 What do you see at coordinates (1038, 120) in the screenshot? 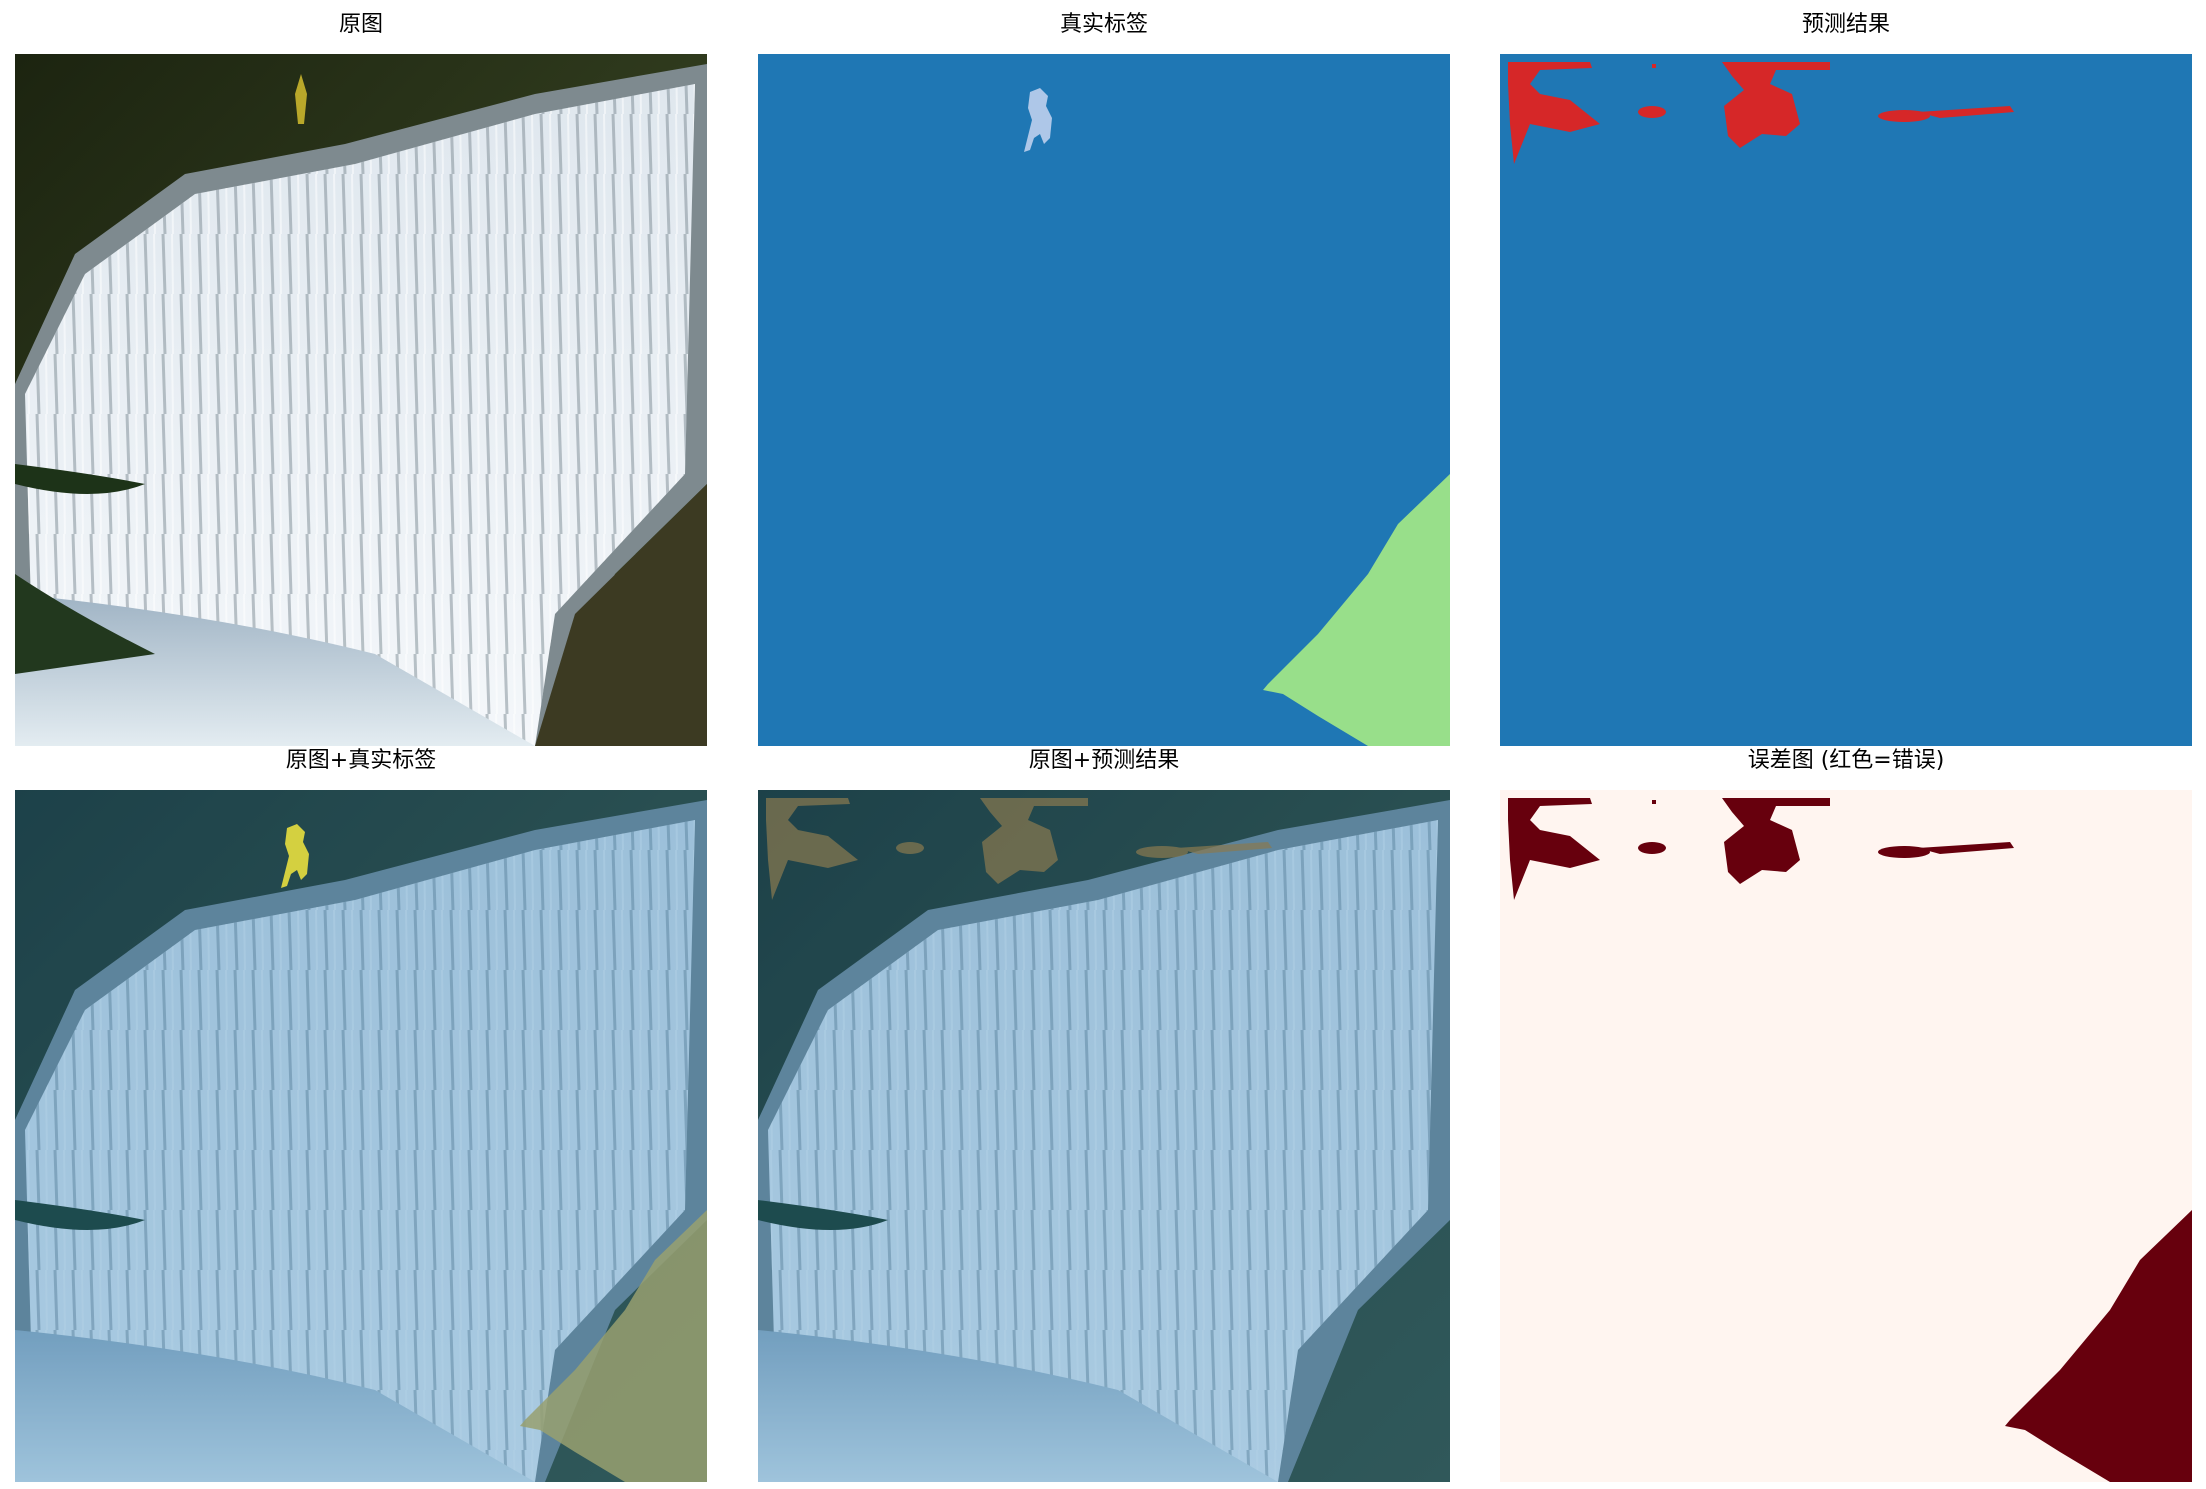
I see `person-region` at bounding box center [1038, 120].